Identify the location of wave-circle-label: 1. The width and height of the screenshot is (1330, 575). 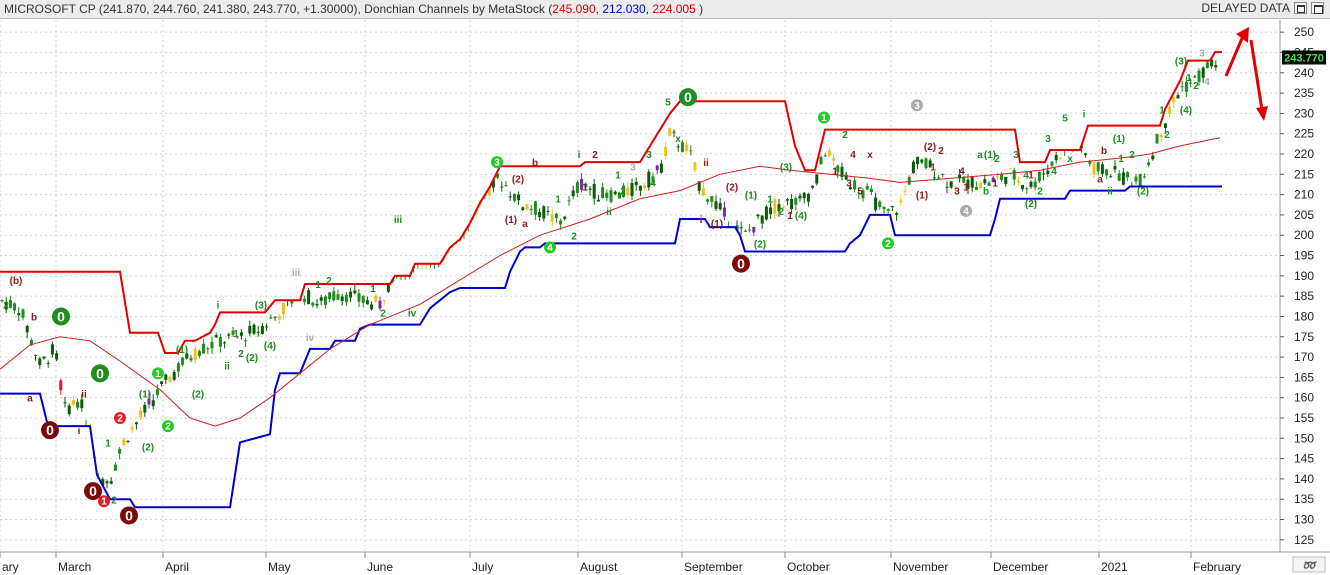
(104, 502).